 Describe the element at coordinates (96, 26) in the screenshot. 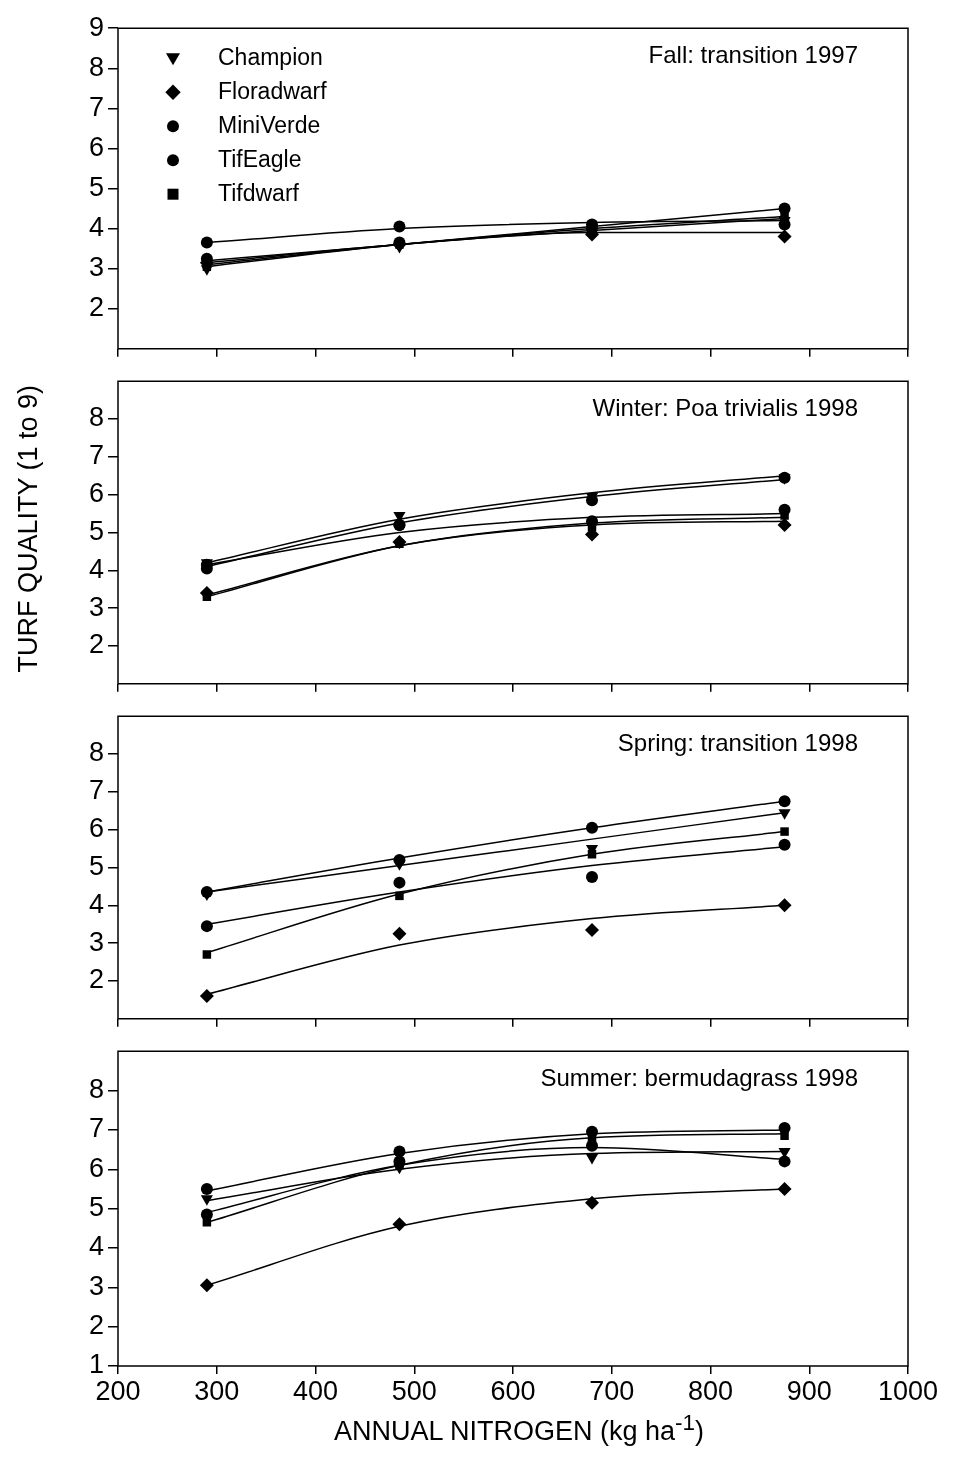

I see `y-tick-label: 9` at that location.